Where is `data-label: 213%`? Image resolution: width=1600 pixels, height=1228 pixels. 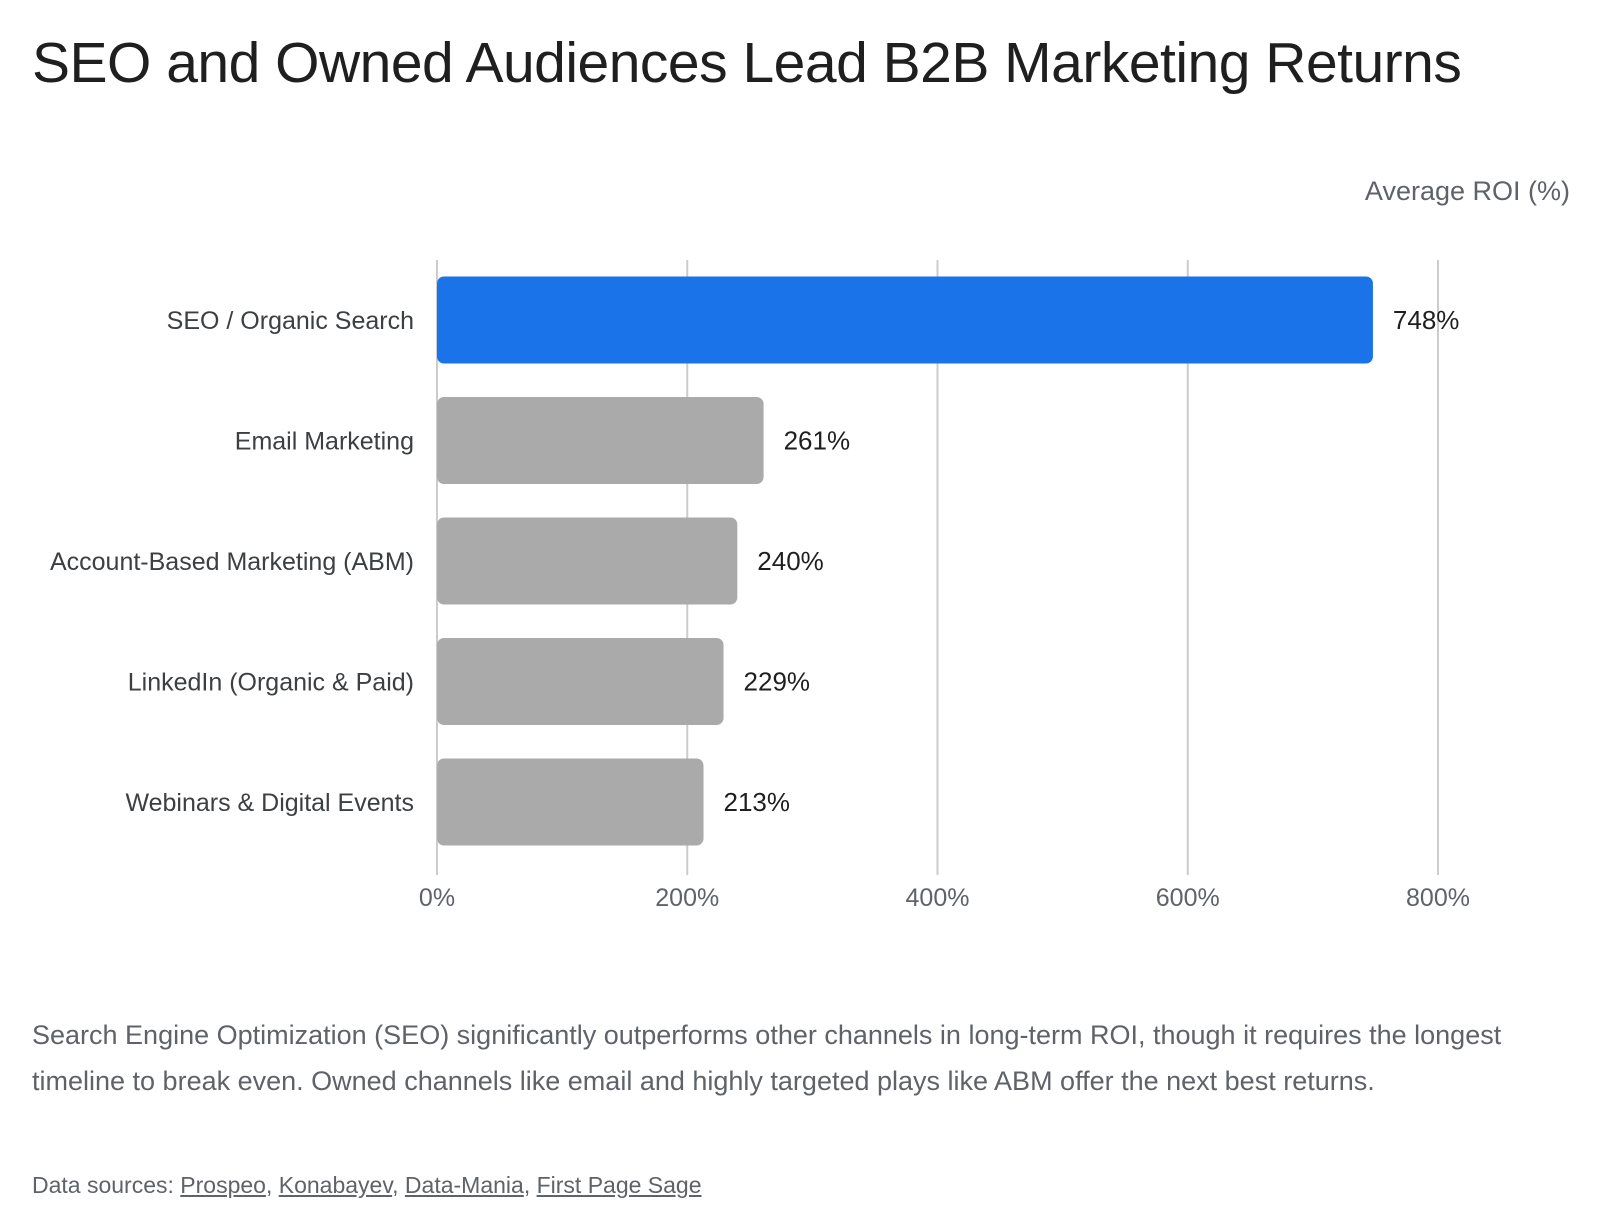
data-label: 213% is located at coordinates (757, 802).